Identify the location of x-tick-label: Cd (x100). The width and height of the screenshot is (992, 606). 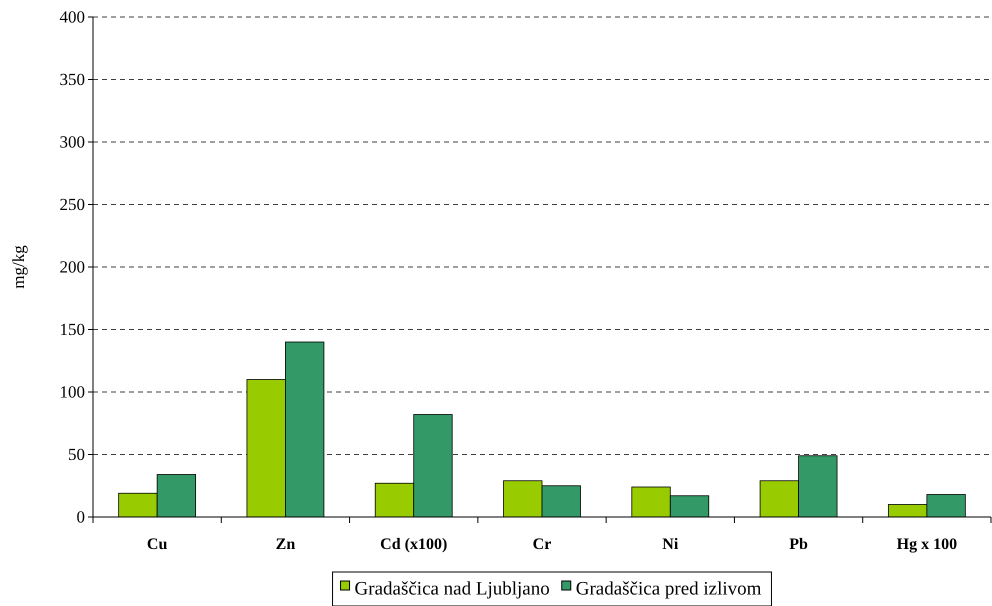
(414, 544).